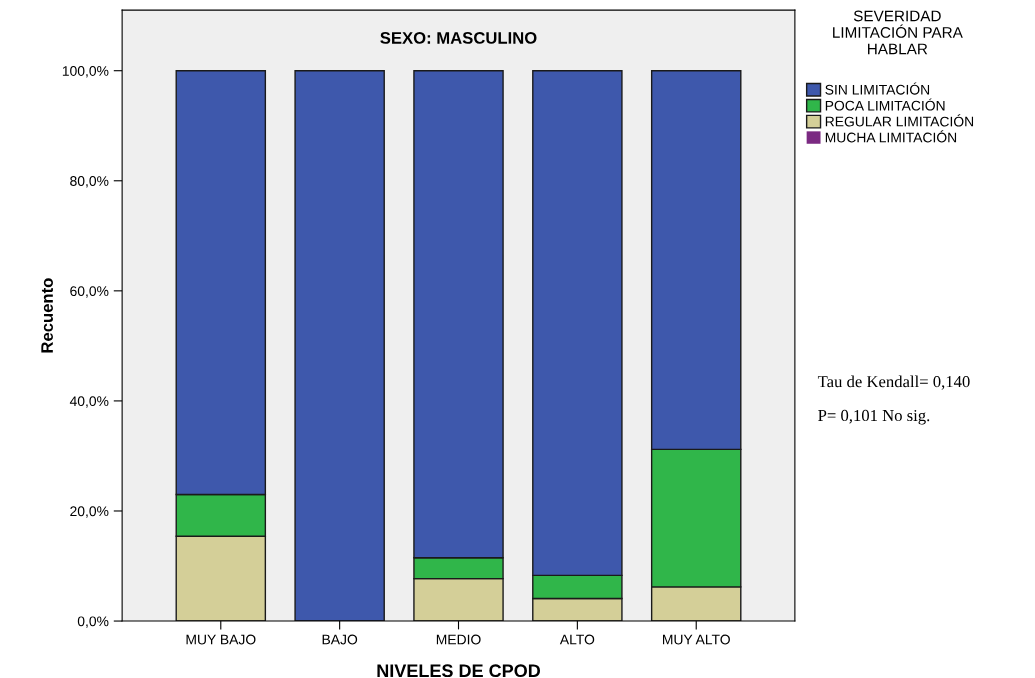  I want to click on legend-label: MUCHA LIMITACIÓN, so click(891, 136).